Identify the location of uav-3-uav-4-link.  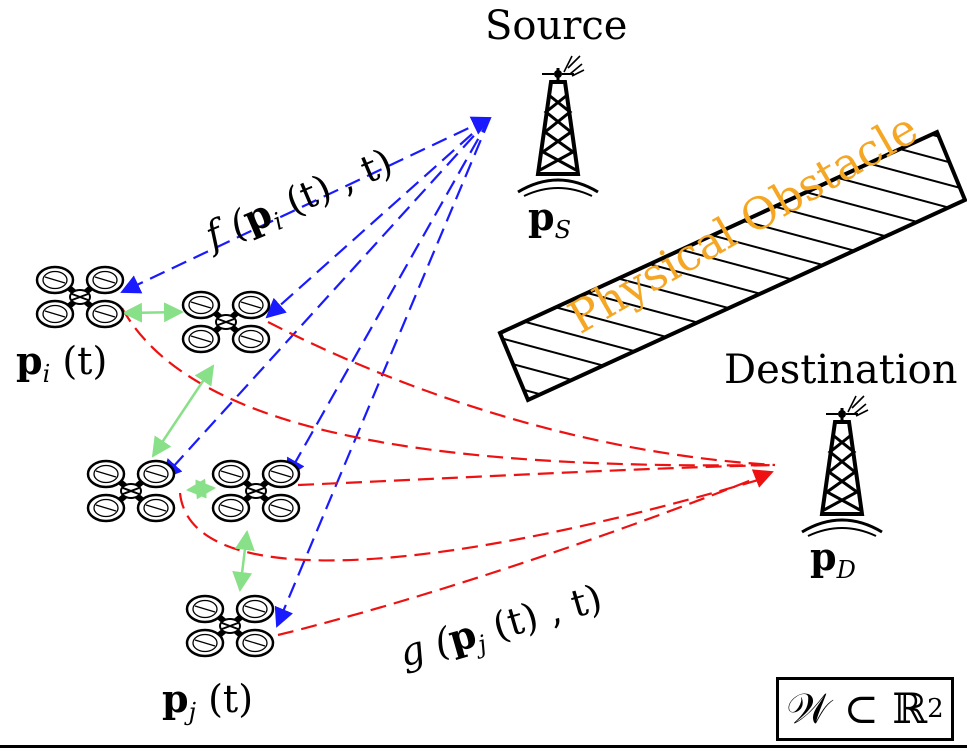
(201, 489).